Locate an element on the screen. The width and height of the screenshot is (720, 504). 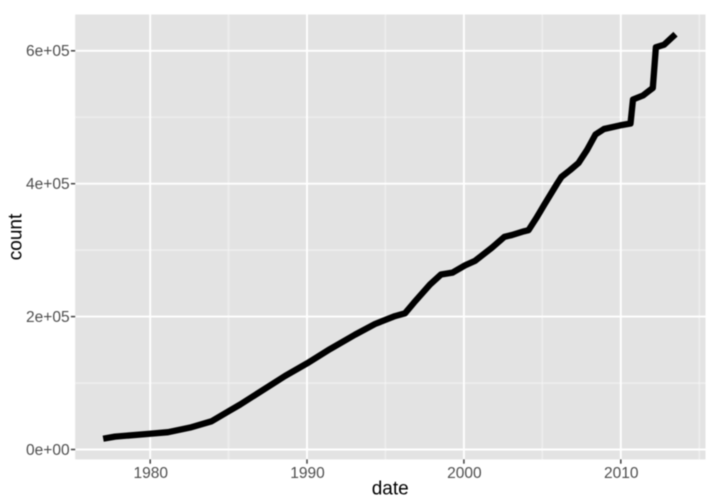
svg-text: 2010 is located at coordinates (621, 473).